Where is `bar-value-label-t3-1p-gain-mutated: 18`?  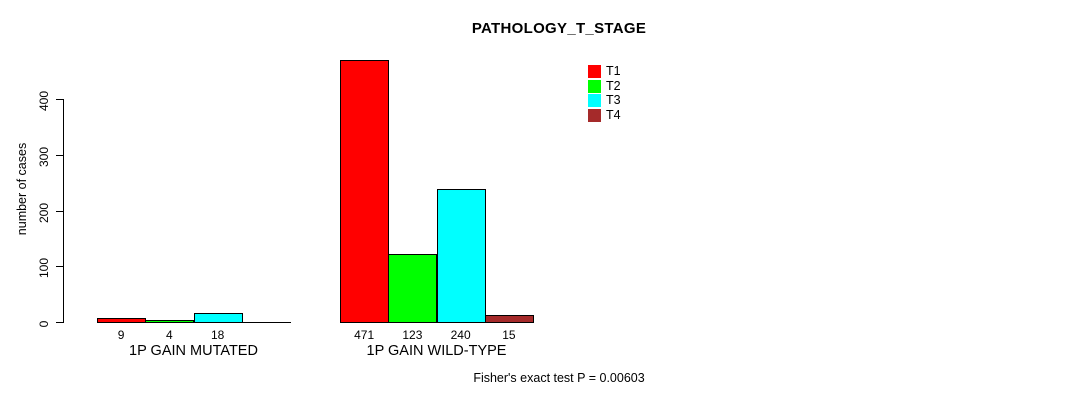
bar-value-label-t3-1p-gain-mutated: 18 is located at coordinates (217, 335).